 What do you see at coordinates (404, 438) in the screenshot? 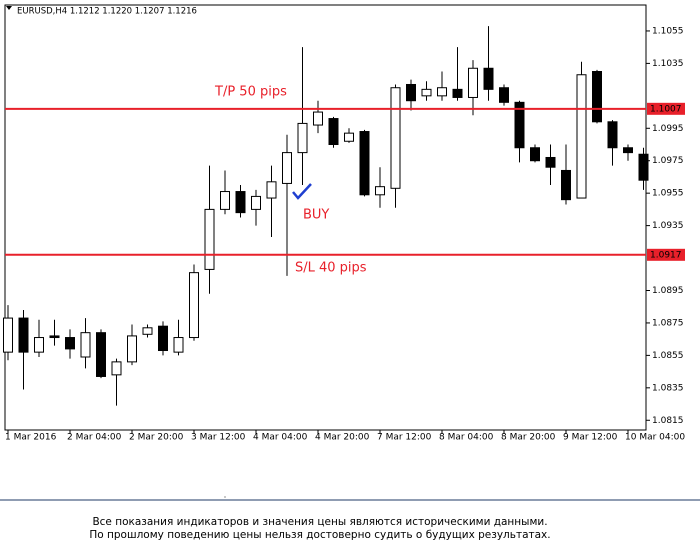
I see `x-tick-label: 7 Mar 12:00` at bounding box center [404, 438].